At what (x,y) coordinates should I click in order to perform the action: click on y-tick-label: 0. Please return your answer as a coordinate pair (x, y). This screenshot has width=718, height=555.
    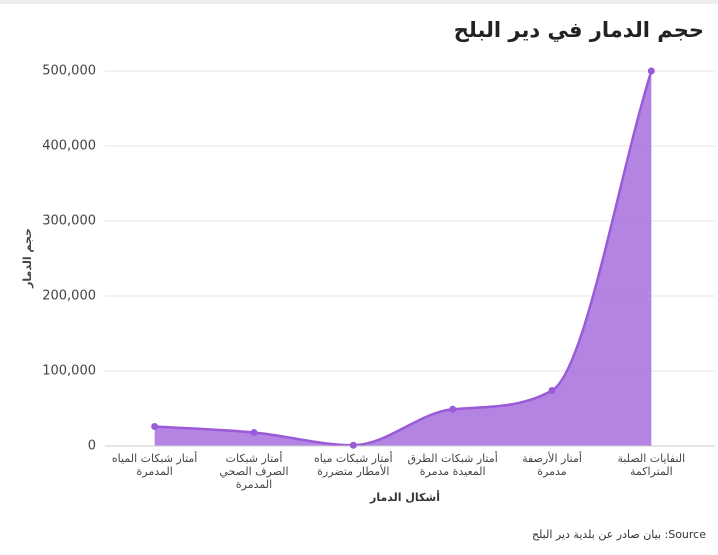
    Looking at the image, I should click on (92, 446).